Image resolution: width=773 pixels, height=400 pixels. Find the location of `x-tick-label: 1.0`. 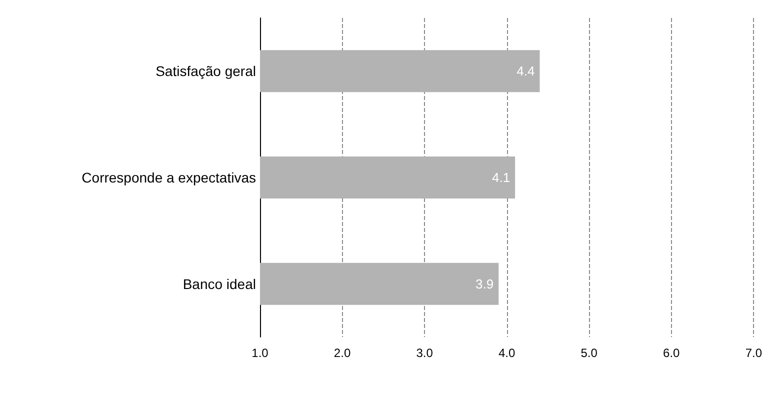

x-tick-label: 1.0 is located at coordinates (260, 353).